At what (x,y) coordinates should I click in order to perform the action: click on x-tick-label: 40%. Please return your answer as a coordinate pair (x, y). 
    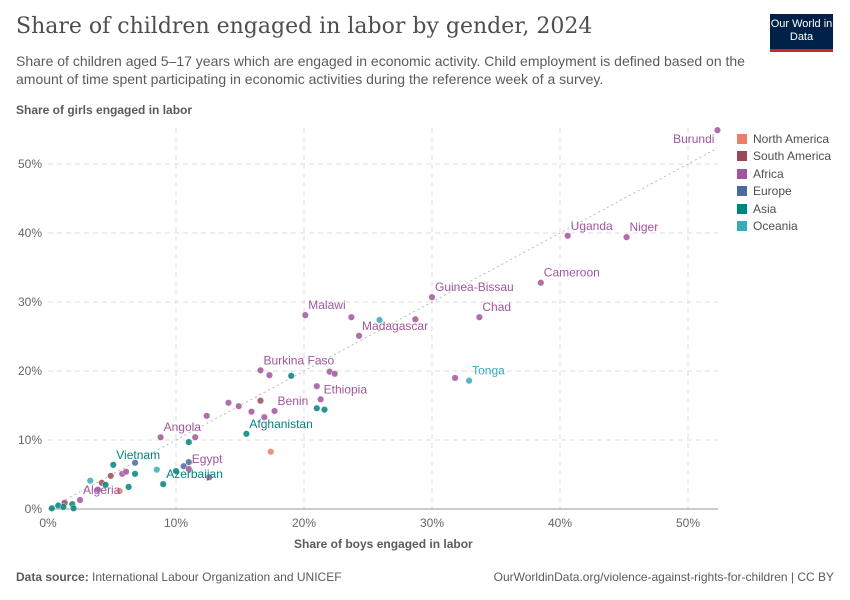
    Looking at the image, I should click on (560, 523).